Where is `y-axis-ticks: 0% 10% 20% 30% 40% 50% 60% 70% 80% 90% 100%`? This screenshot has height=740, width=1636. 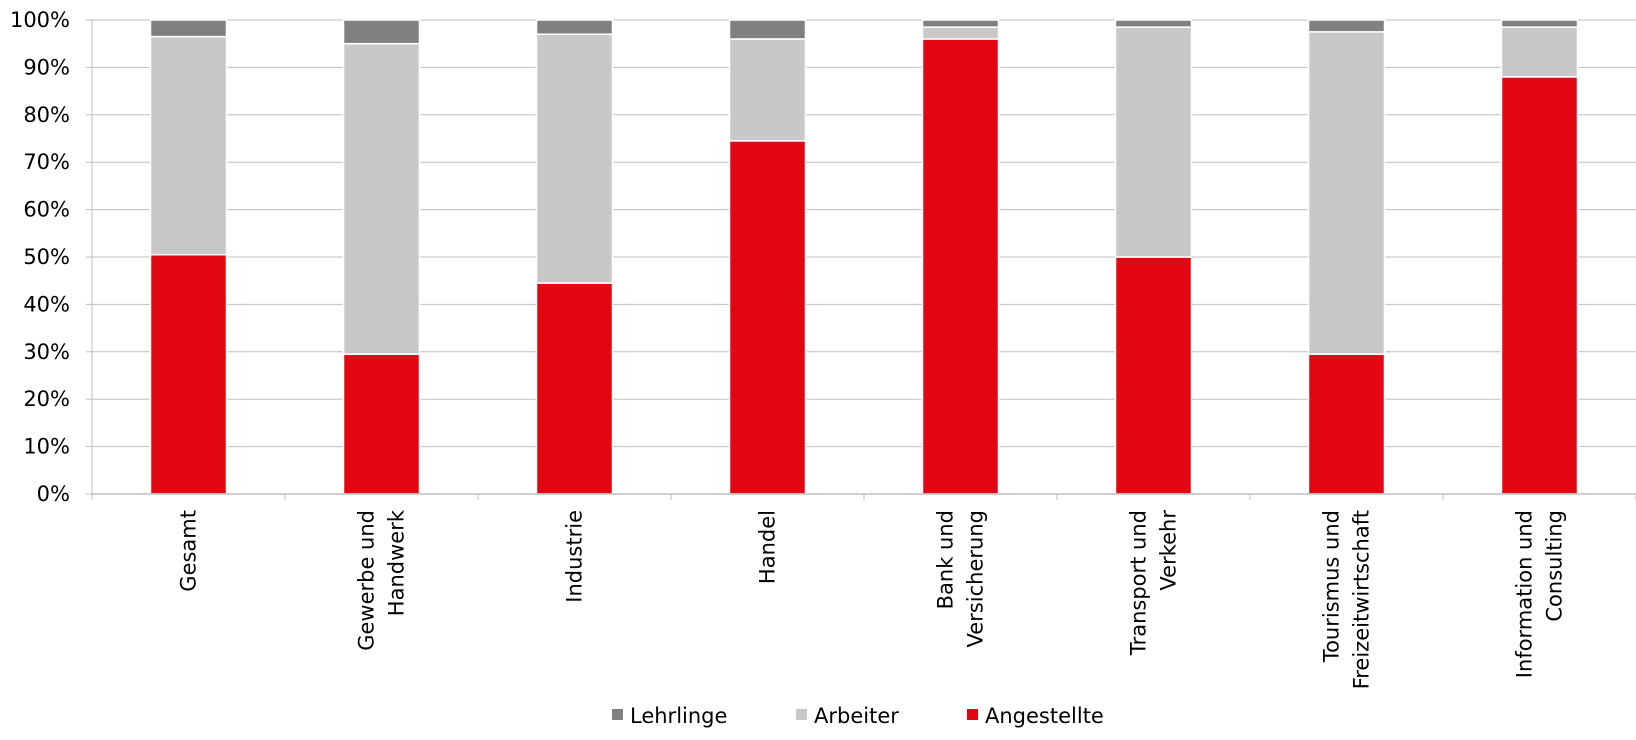 y-axis-ticks: 0% 10% 20% 30% 40% 50% 60% 70% 80% 90% 100% is located at coordinates (40, 257).